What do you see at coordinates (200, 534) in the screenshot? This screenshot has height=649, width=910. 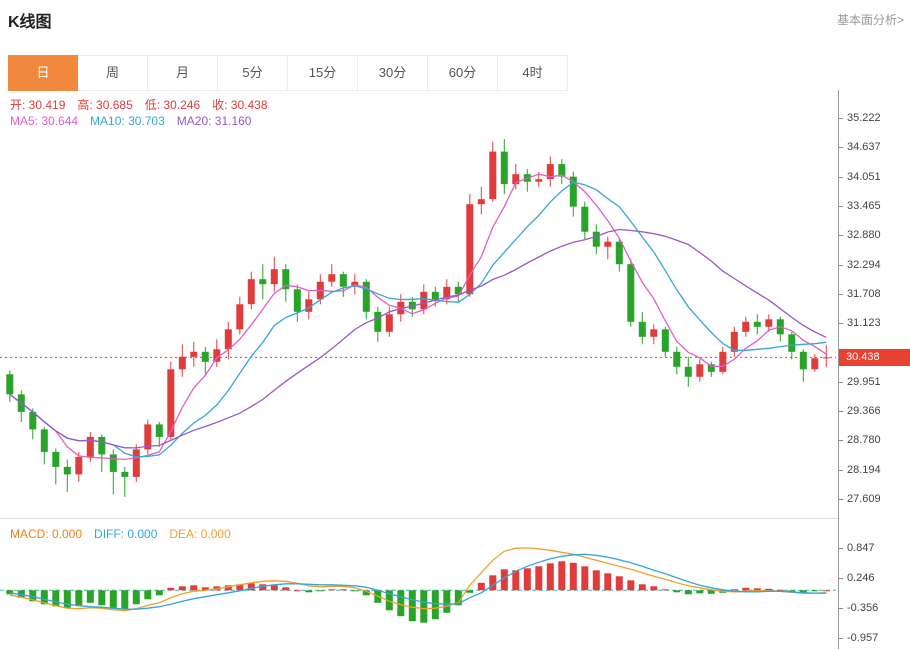 I see `macd-legend-item: DEA: 0.000` at bounding box center [200, 534].